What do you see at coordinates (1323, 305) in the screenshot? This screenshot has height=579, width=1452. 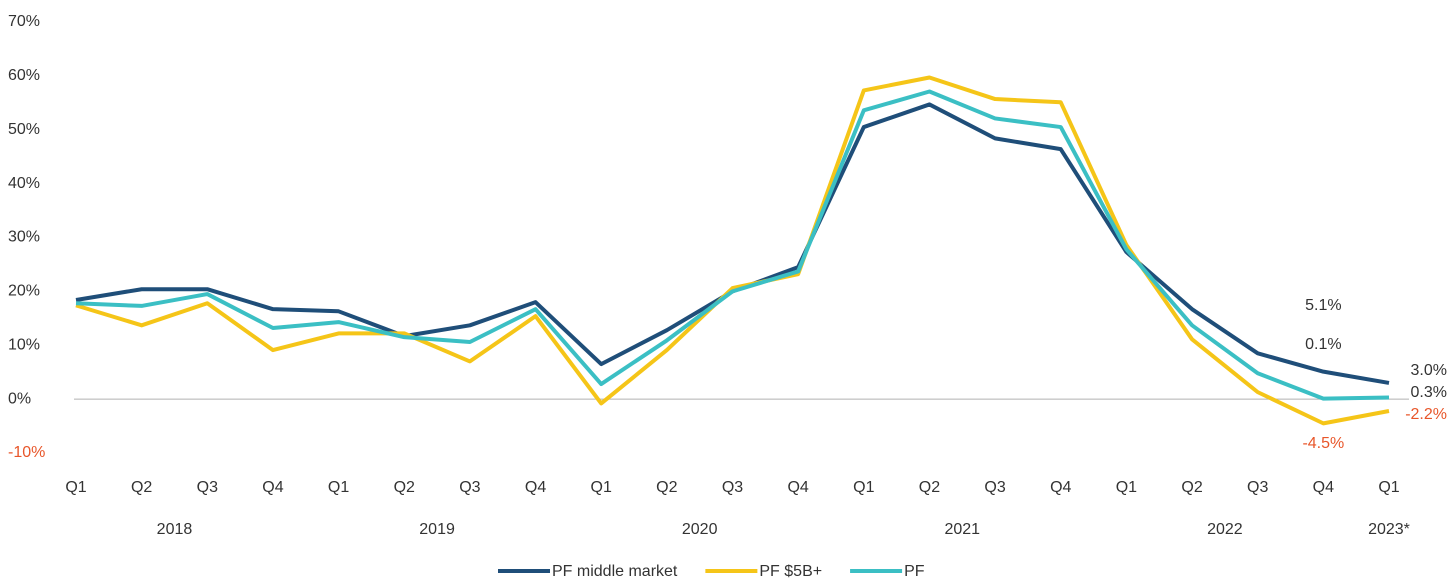 I see `annotation: 5.1%` at bounding box center [1323, 305].